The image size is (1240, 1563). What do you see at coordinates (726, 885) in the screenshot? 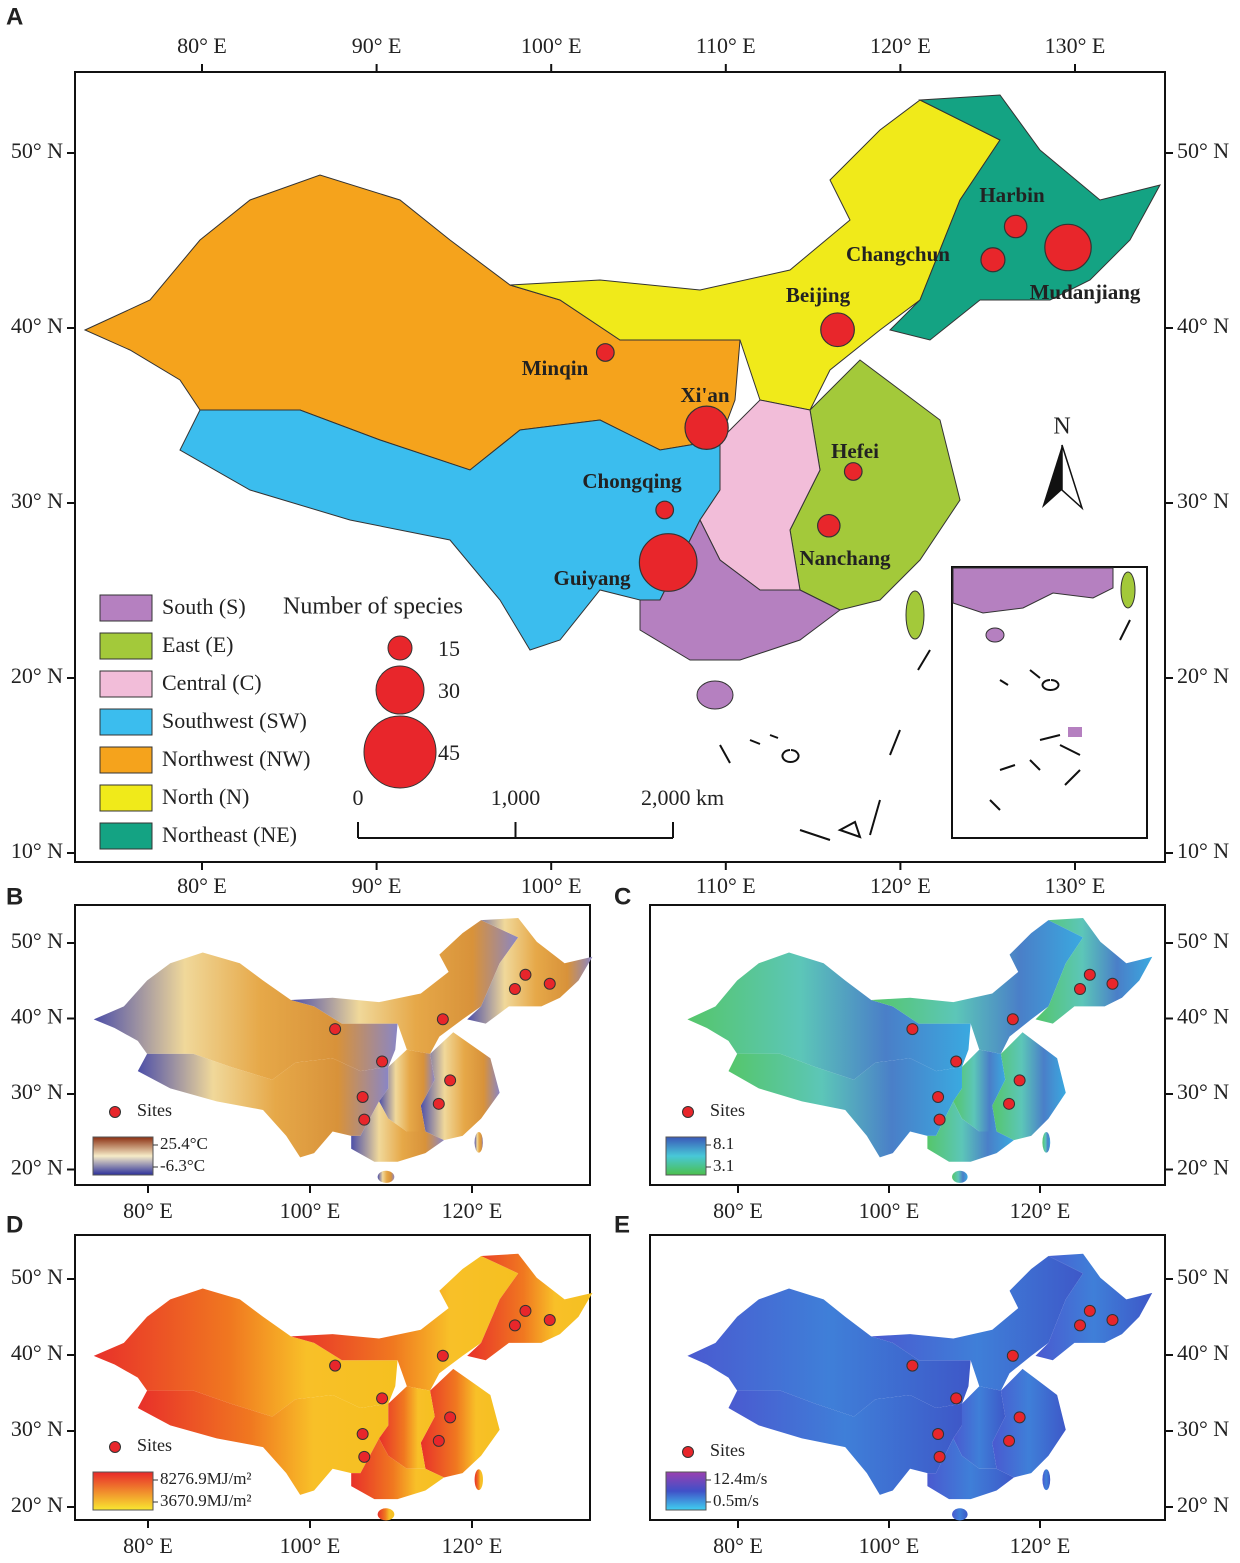
I see `lon-tick-label: 110° E` at bounding box center [726, 885].